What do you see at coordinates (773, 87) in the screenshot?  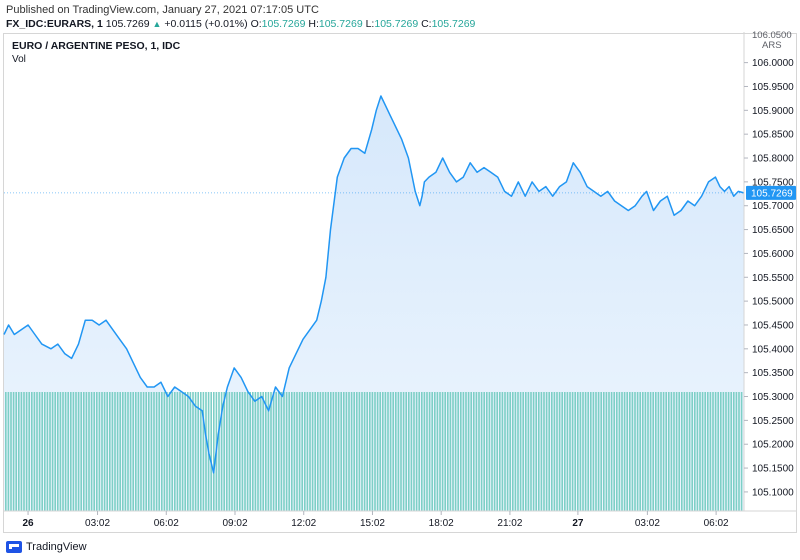 I see `y-tick-label: 105.9500` at bounding box center [773, 87].